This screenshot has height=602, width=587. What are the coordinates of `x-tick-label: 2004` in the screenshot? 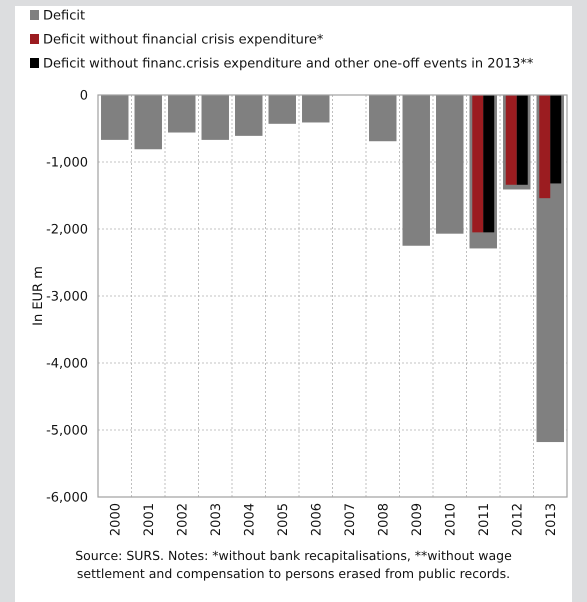 It's located at (250, 519).